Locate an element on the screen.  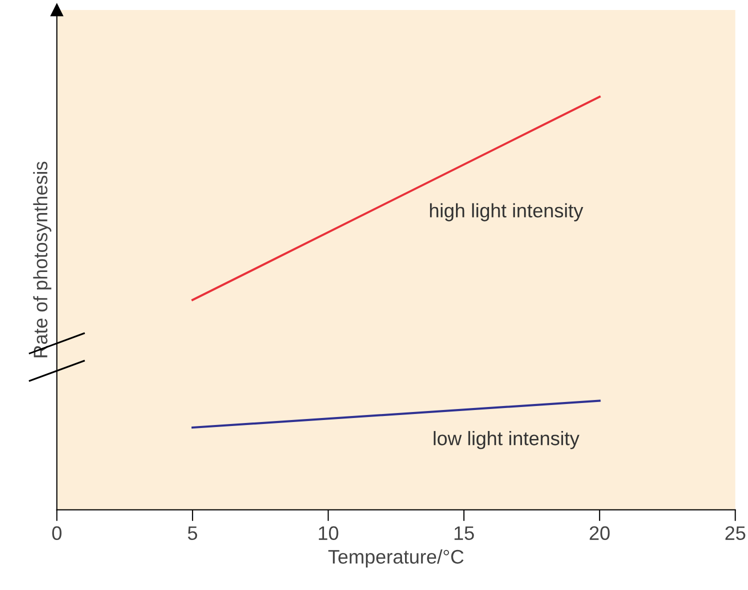
x-tick-label: 5 is located at coordinates (193, 533).